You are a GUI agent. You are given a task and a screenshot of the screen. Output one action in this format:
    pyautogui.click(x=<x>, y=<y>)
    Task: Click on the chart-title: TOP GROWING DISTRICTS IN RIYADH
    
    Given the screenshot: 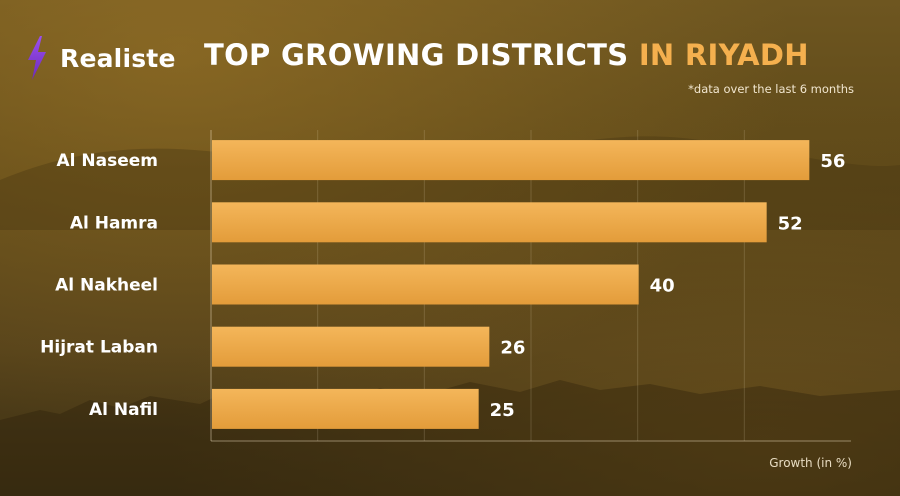 What is the action you would take?
    pyautogui.click(x=506, y=55)
    